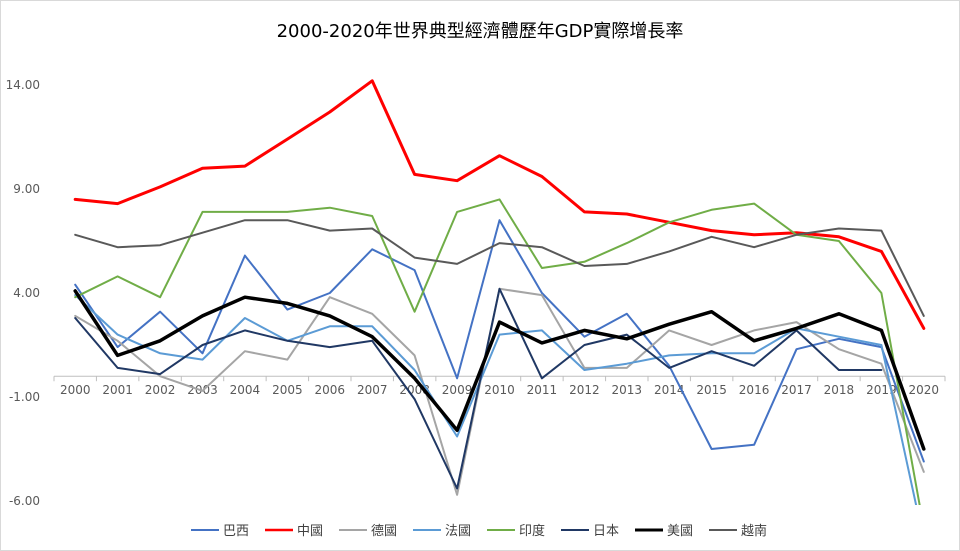 Image resolution: width=960 pixels, height=551 pixels. Describe the element at coordinates (924, 390) in the screenshot. I see `x-tick-label: 2020` at that location.